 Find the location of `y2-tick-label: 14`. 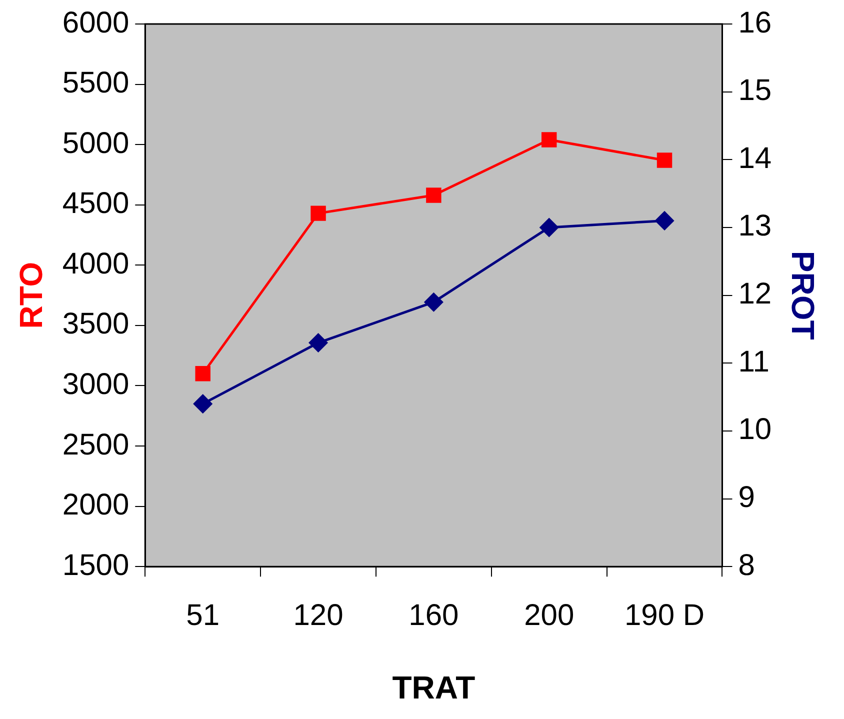

y2-tick-label: 14 is located at coordinates (755, 158).